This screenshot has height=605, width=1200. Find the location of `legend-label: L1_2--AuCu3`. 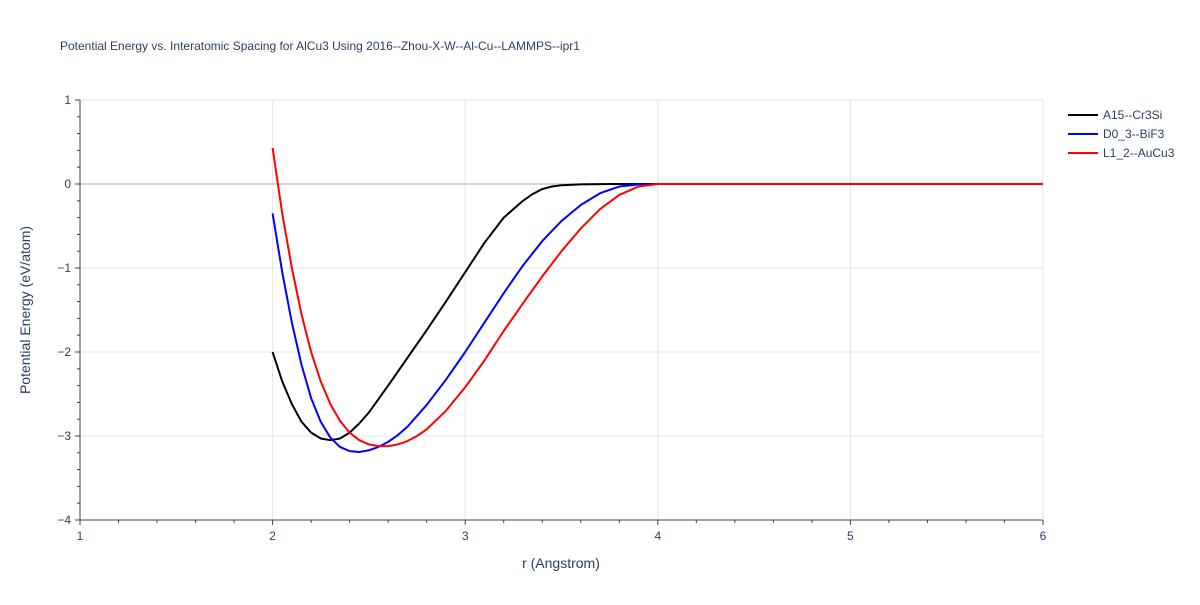

legend-label: L1_2--AuCu3 is located at coordinates (1139, 153).